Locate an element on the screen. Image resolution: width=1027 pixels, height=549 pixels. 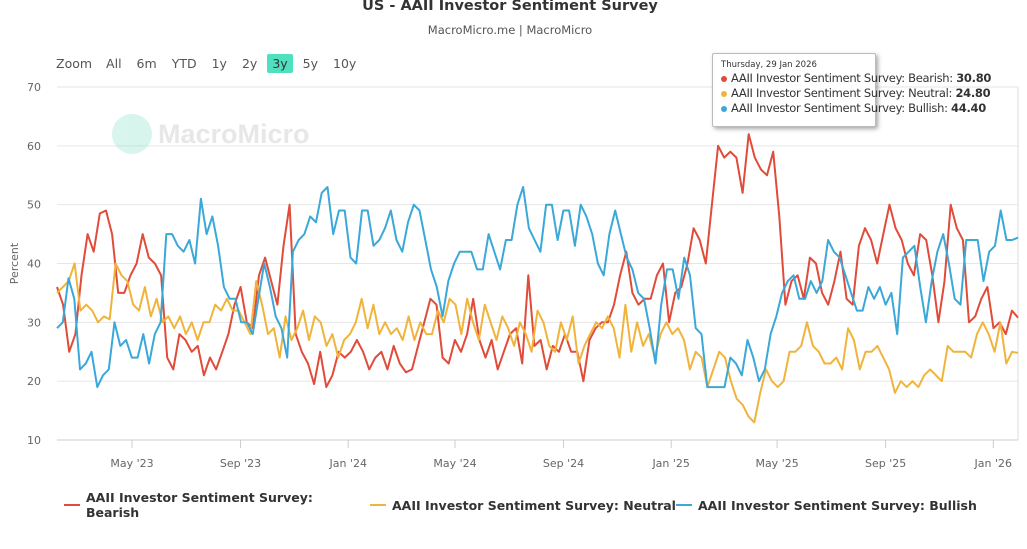
bearish-line-icon is located at coordinates (72, 505).